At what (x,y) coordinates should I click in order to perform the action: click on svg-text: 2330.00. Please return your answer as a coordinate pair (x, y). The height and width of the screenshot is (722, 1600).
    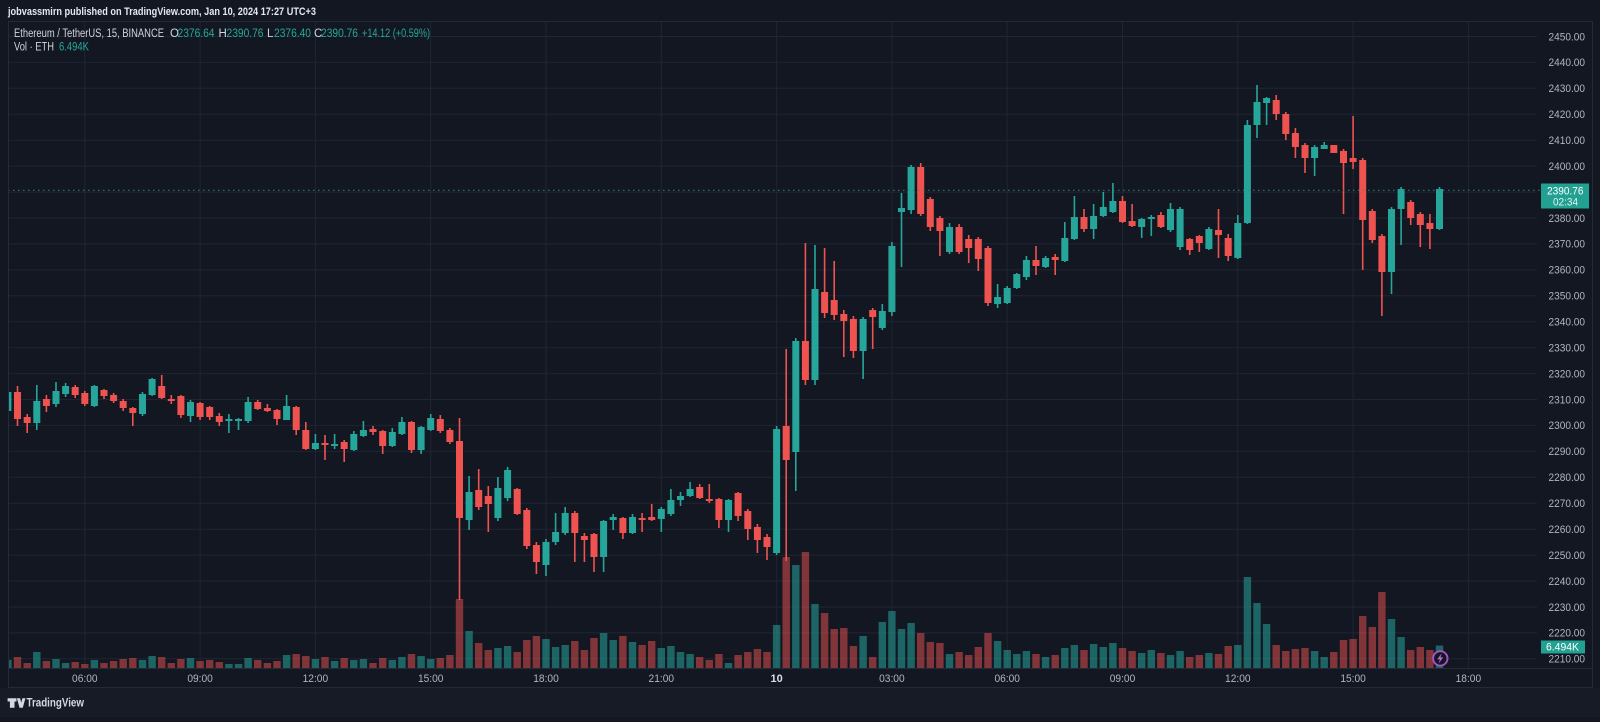
    Looking at the image, I should click on (1567, 348).